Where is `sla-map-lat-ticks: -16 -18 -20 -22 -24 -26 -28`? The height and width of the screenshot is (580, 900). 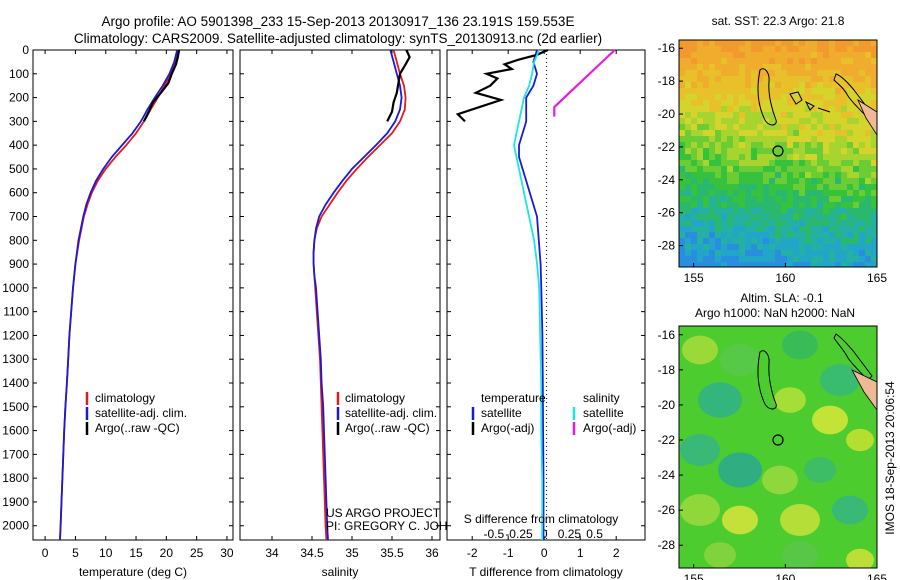
sla-map-lat-ticks: -16 -18 -20 -22 -24 -26 -28 is located at coordinates (670, 440).